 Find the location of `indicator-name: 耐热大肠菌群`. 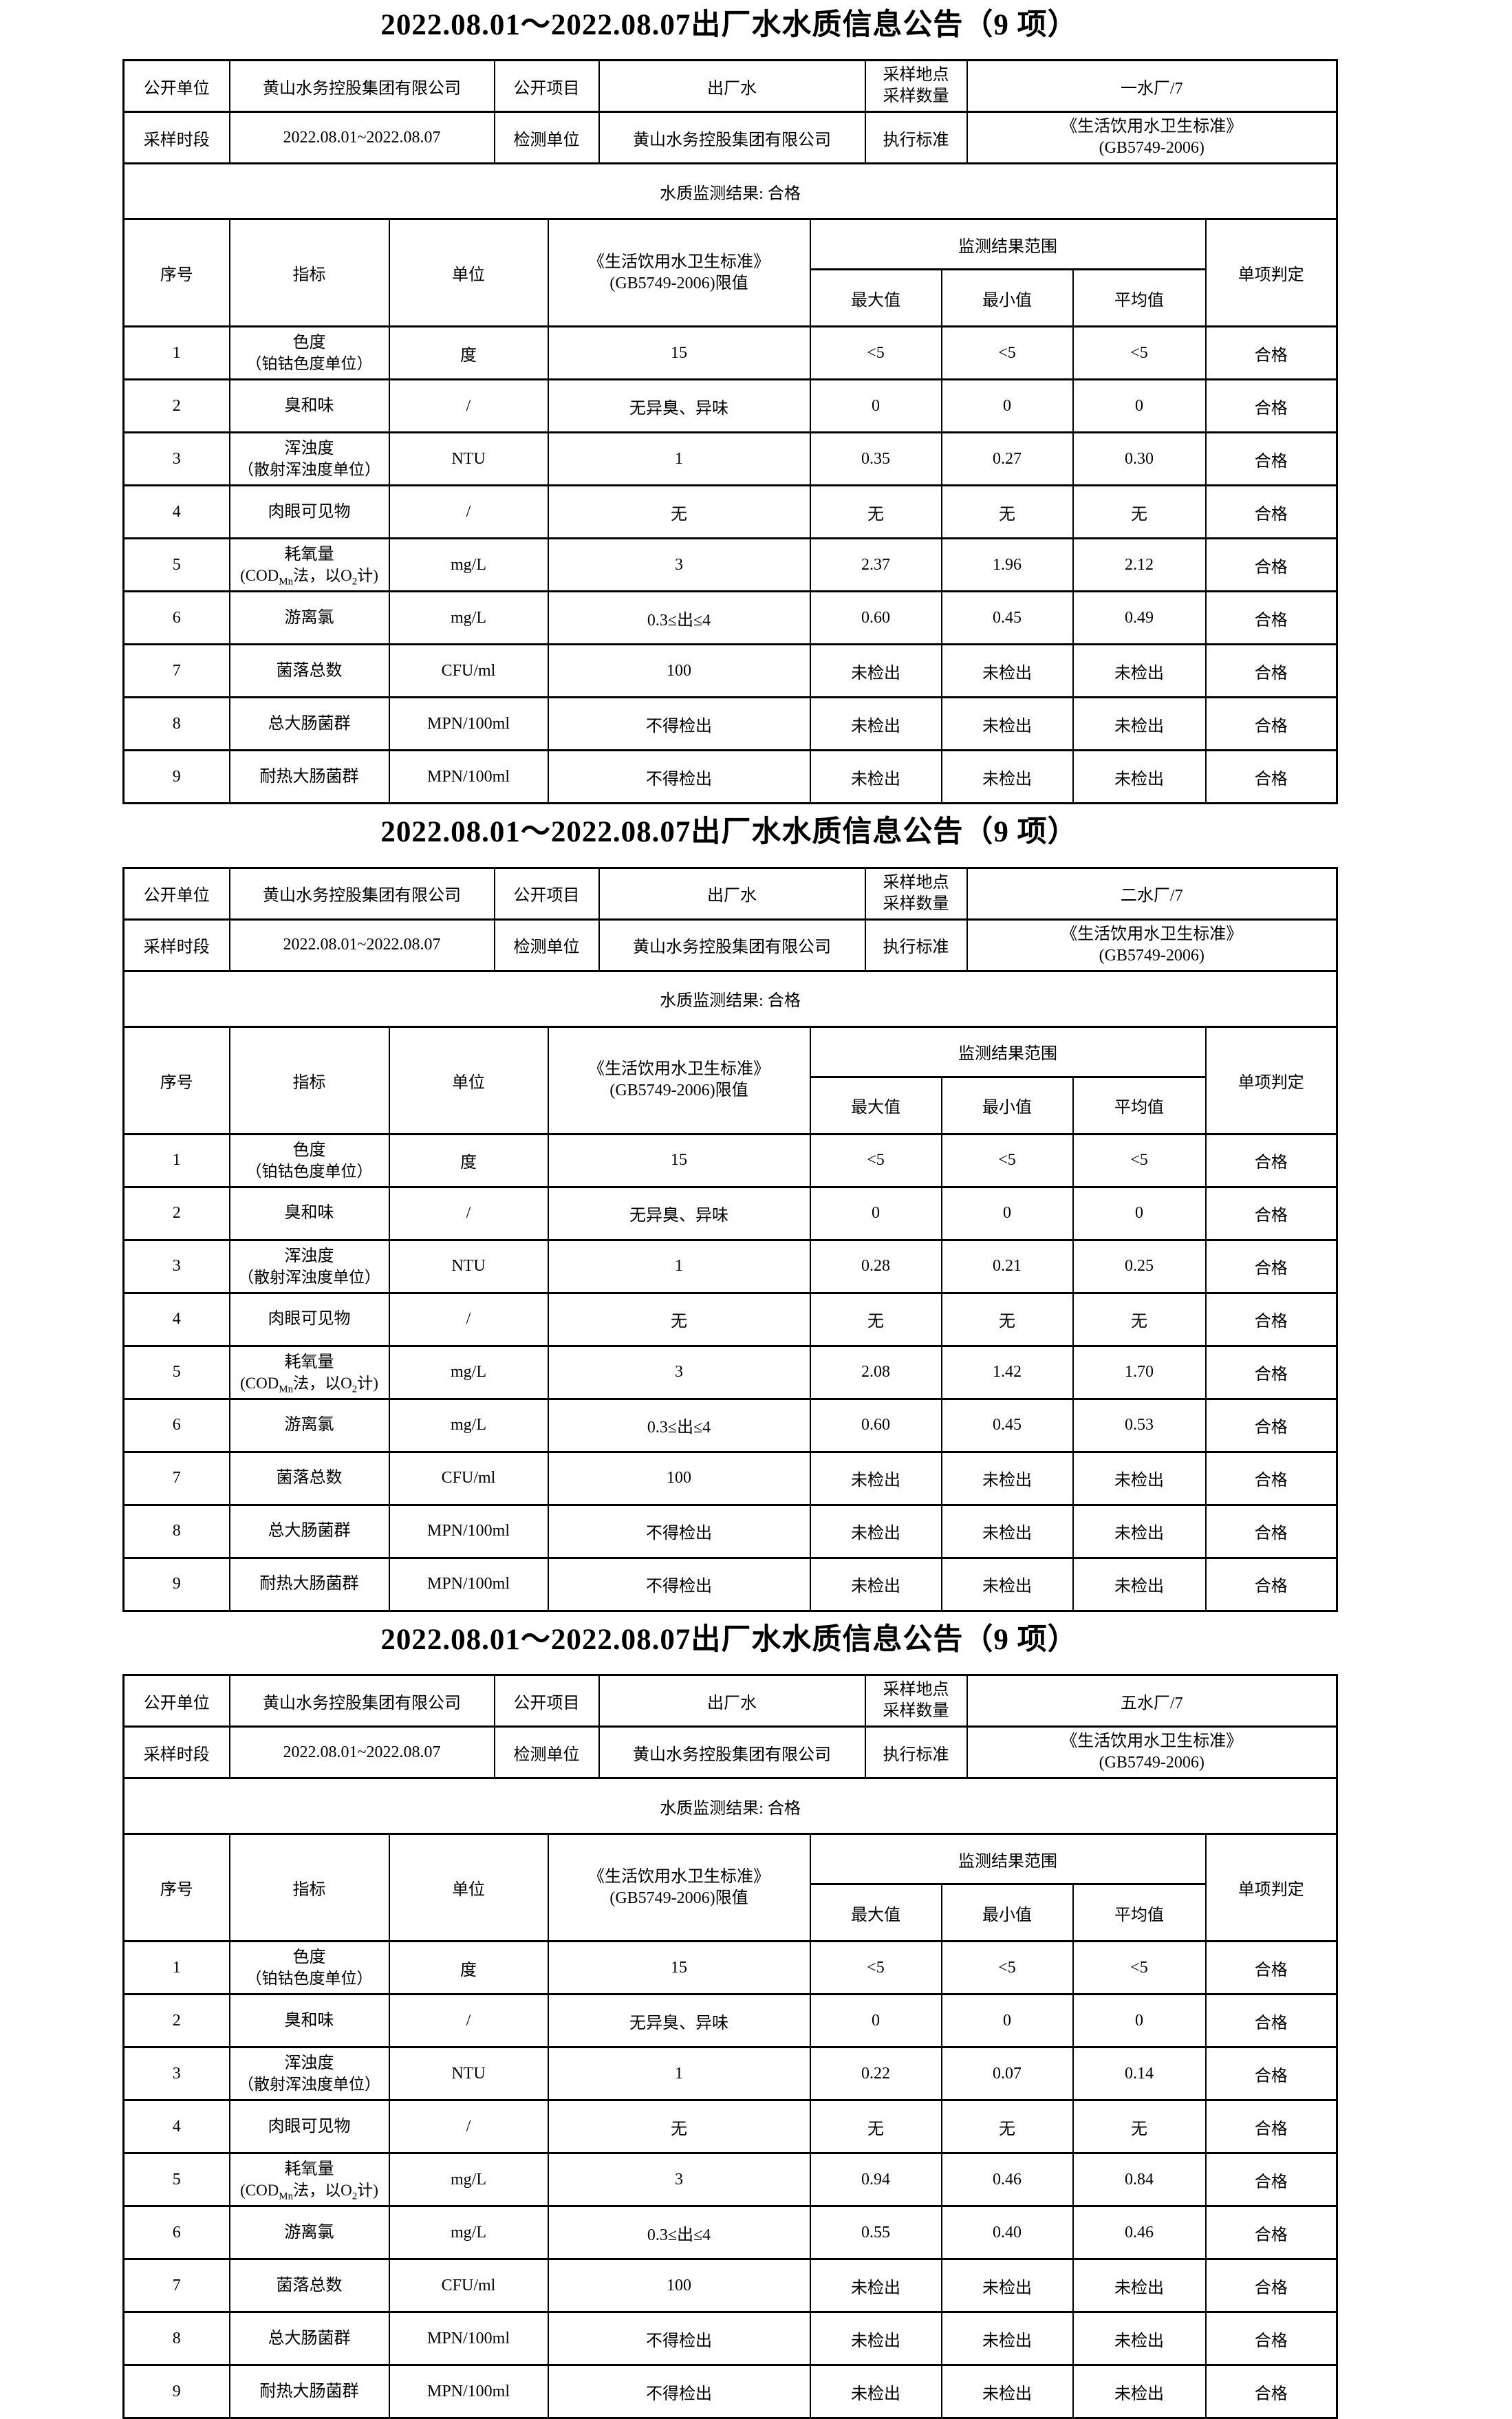

indicator-name: 耐热大肠菌群 is located at coordinates (309, 776).